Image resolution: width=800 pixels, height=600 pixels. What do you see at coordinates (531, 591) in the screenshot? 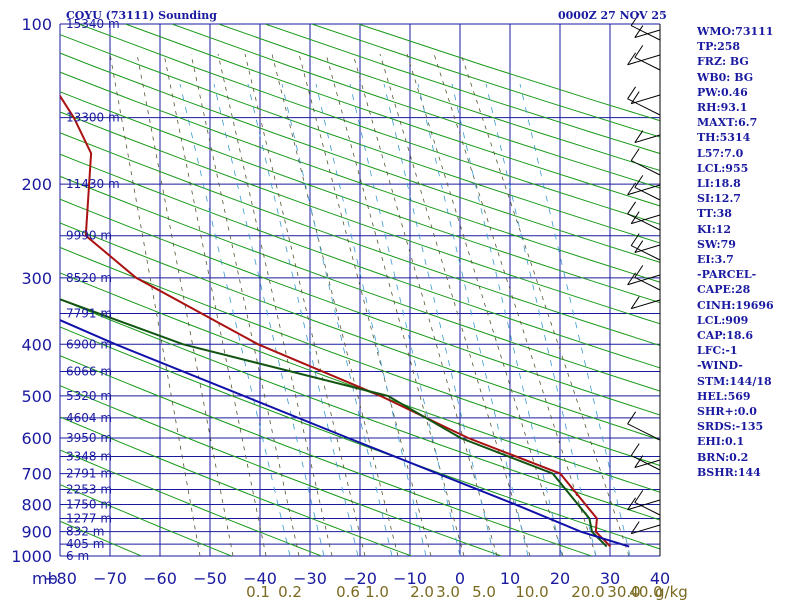
I see `mixing-ratio-label: 10.0` at bounding box center [531, 591].